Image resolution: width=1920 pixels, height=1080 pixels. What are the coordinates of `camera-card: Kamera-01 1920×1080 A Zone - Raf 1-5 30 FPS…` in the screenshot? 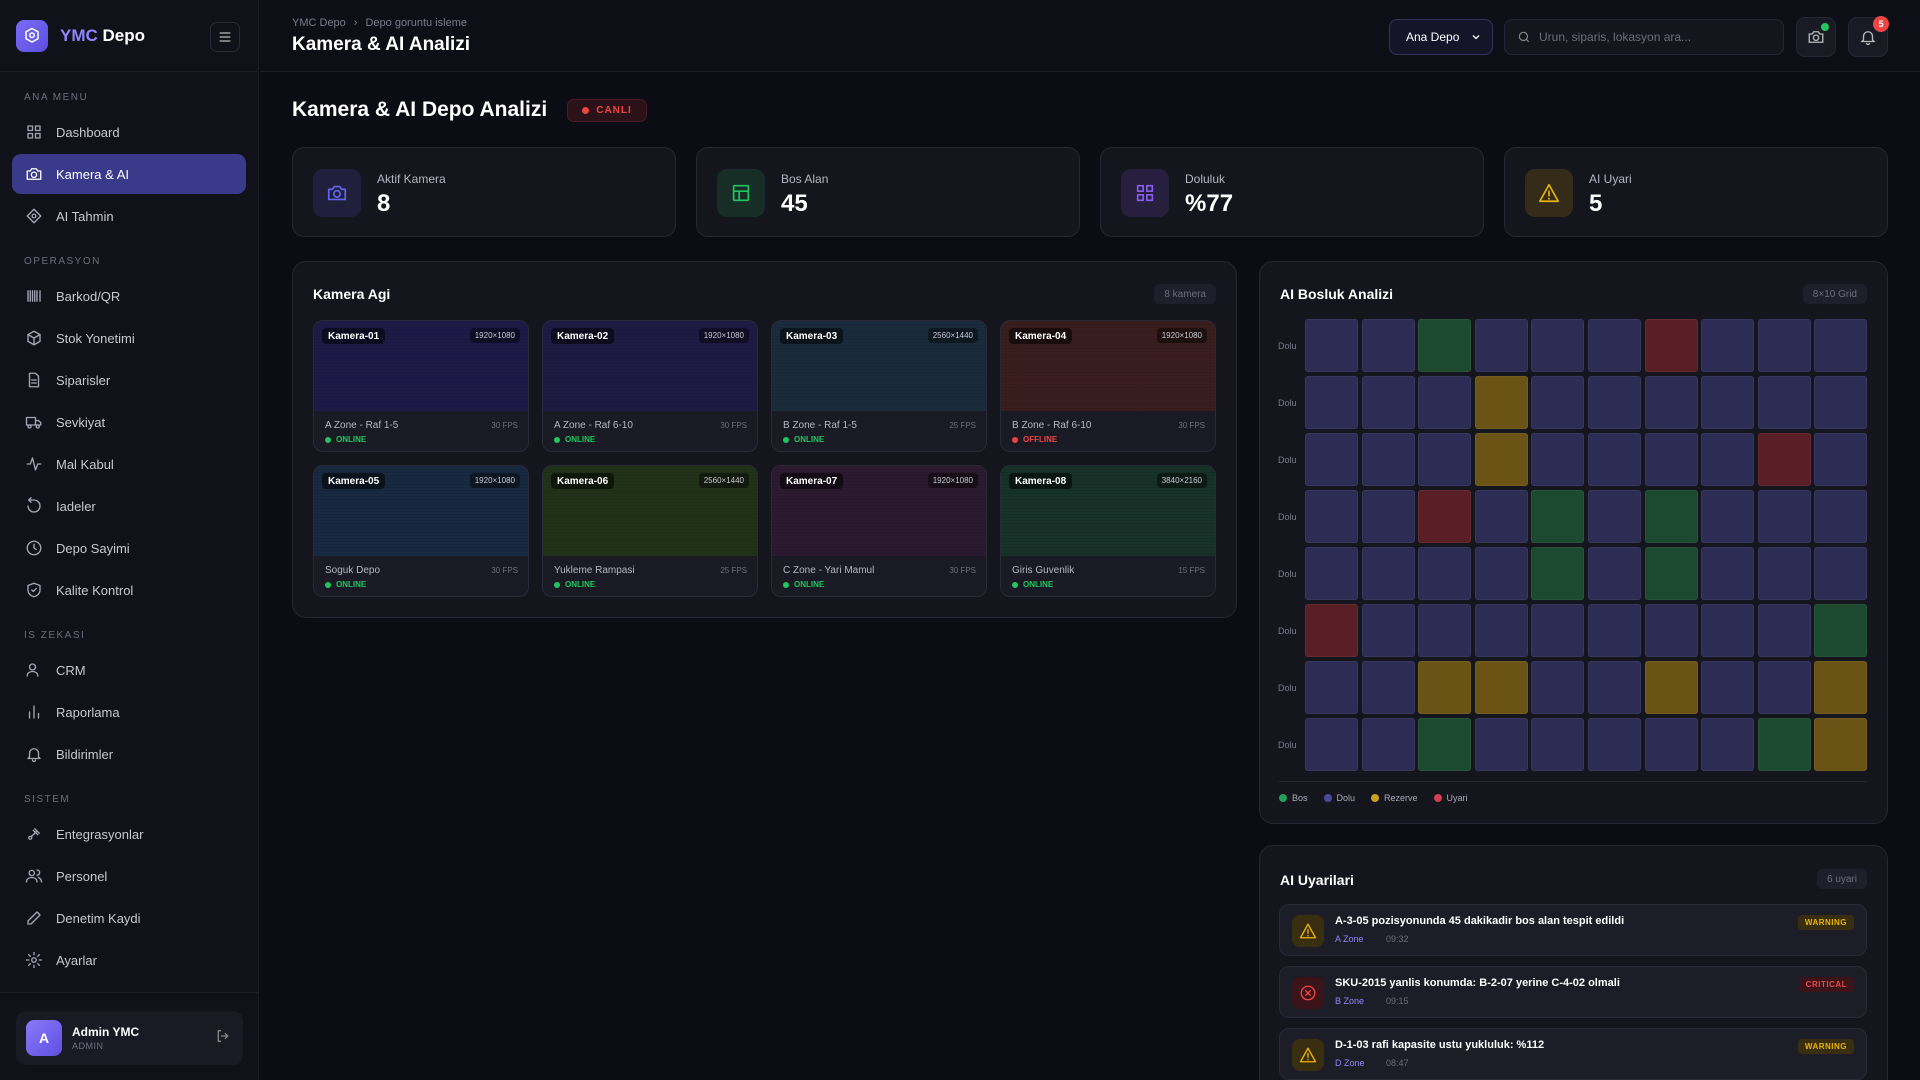 It's located at (421, 386).